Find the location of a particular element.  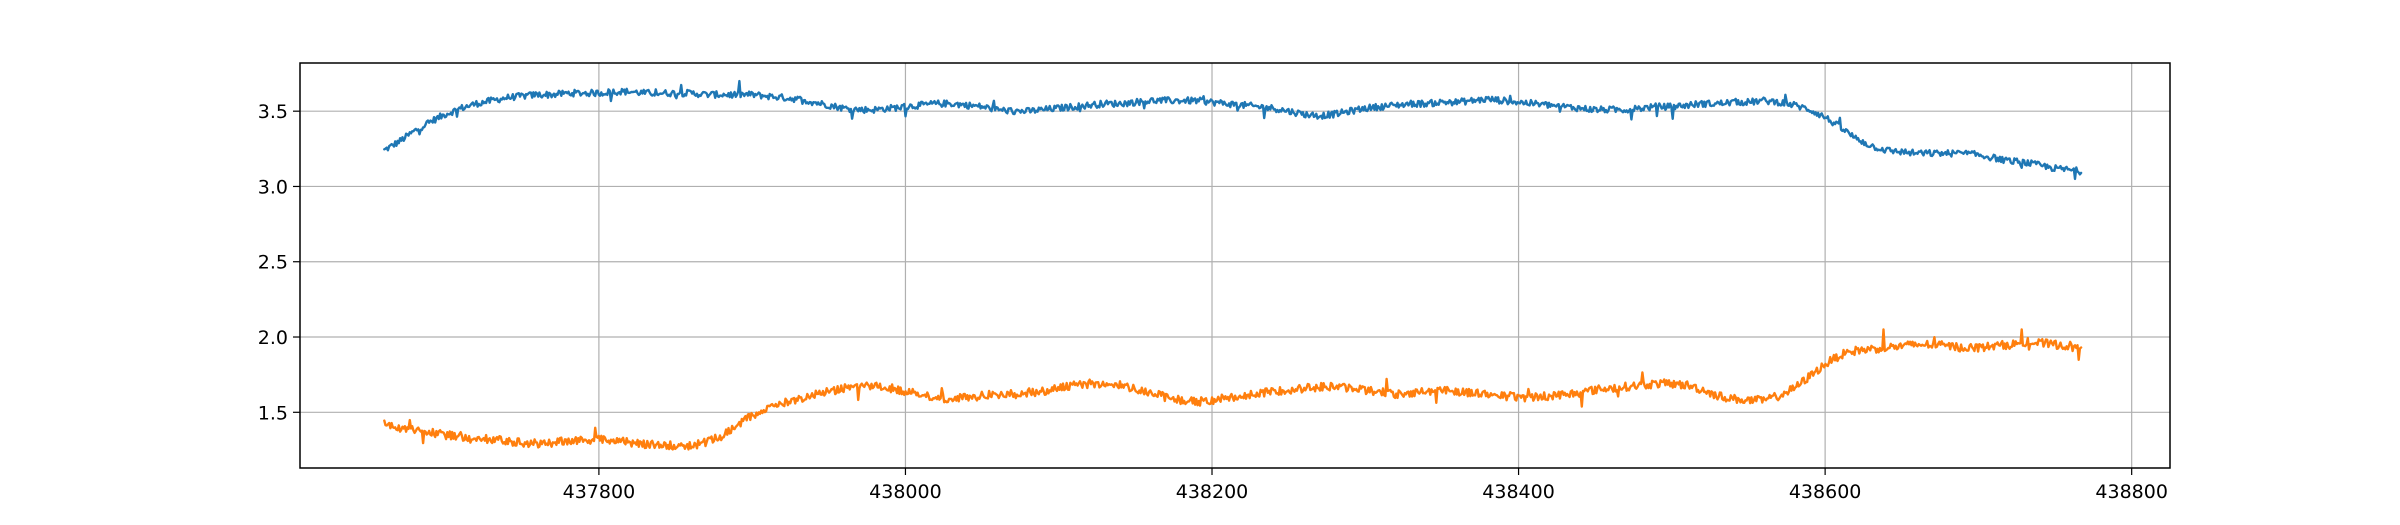

x-tick-label: 438000 is located at coordinates (905, 492).